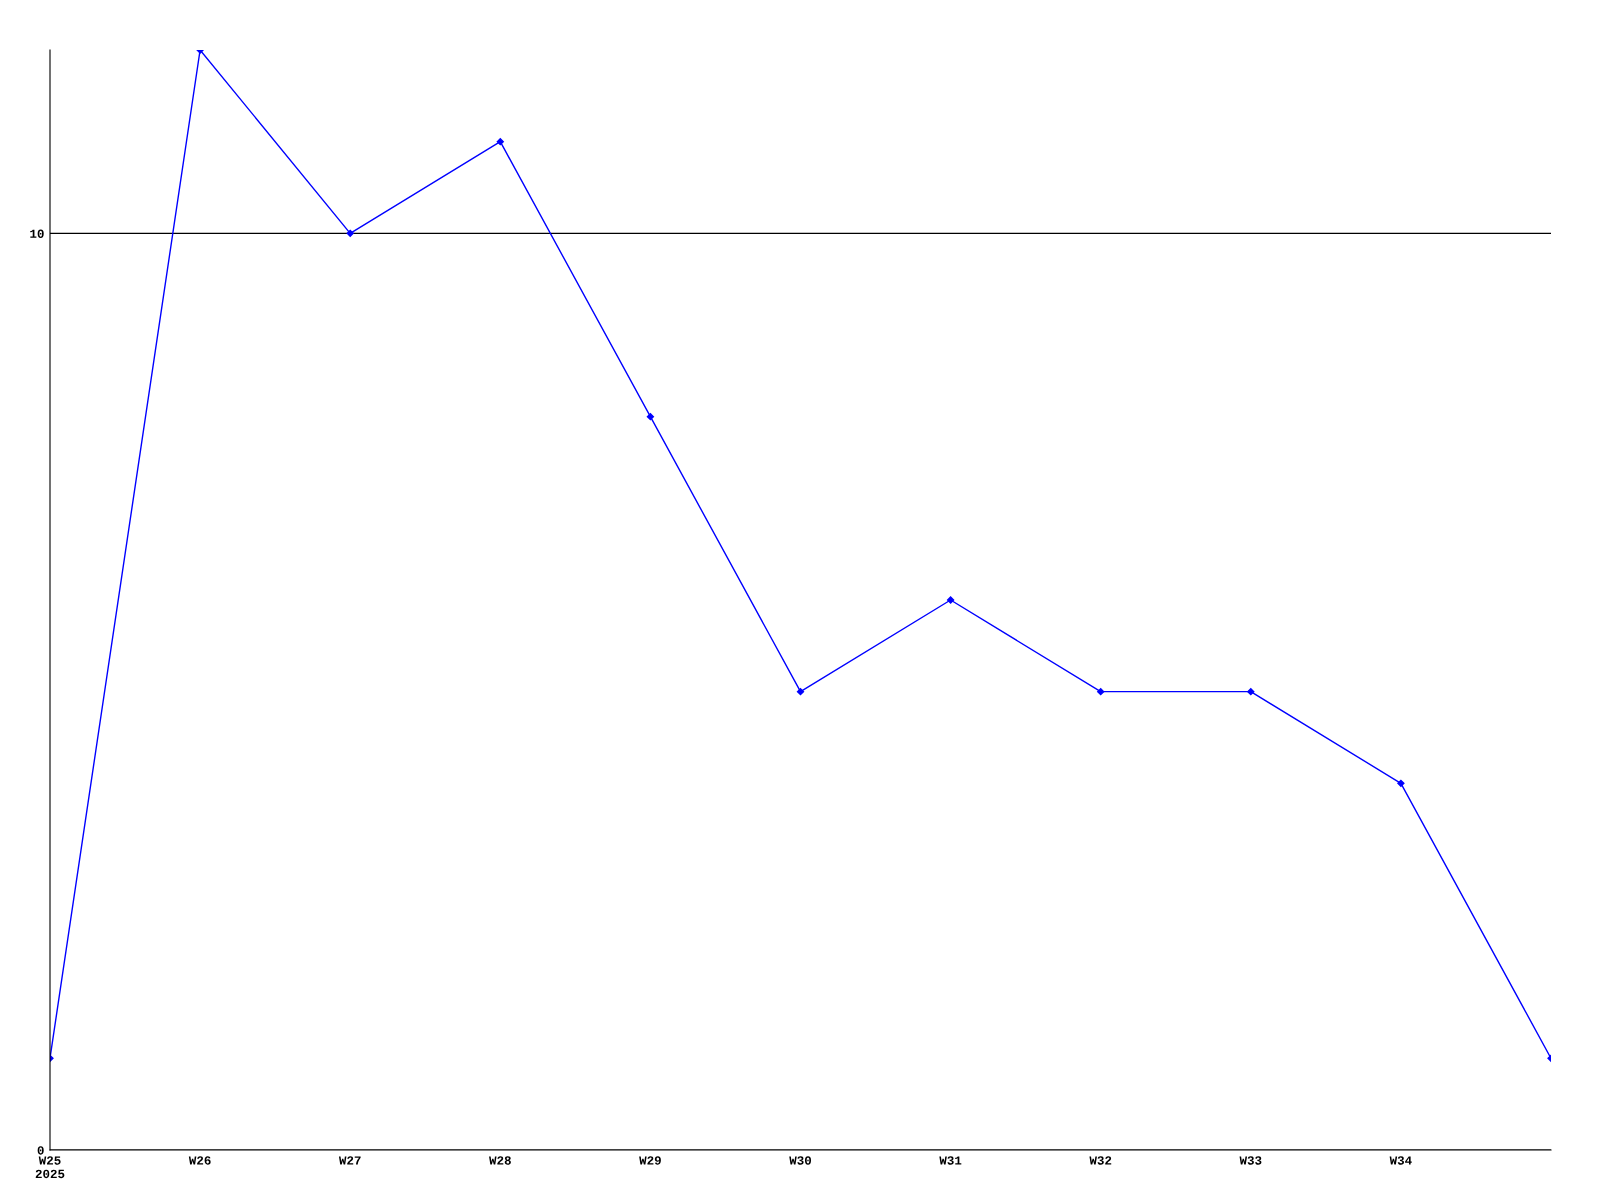  Describe the element at coordinates (950, 1160) in the screenshot. I see `x-tick-label: W31` at that location.